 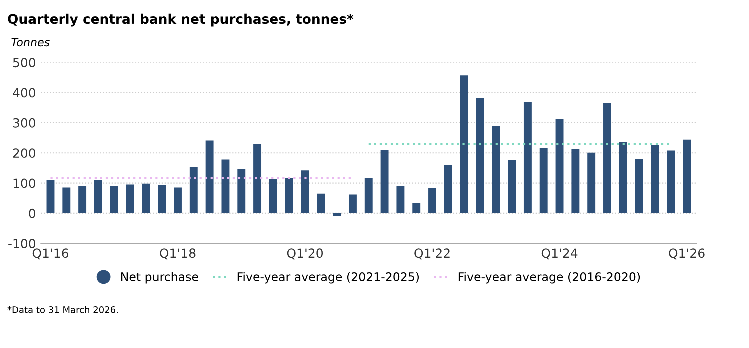 I want to click on x-tick-label: Q1'22, so click(x=432, y=254).